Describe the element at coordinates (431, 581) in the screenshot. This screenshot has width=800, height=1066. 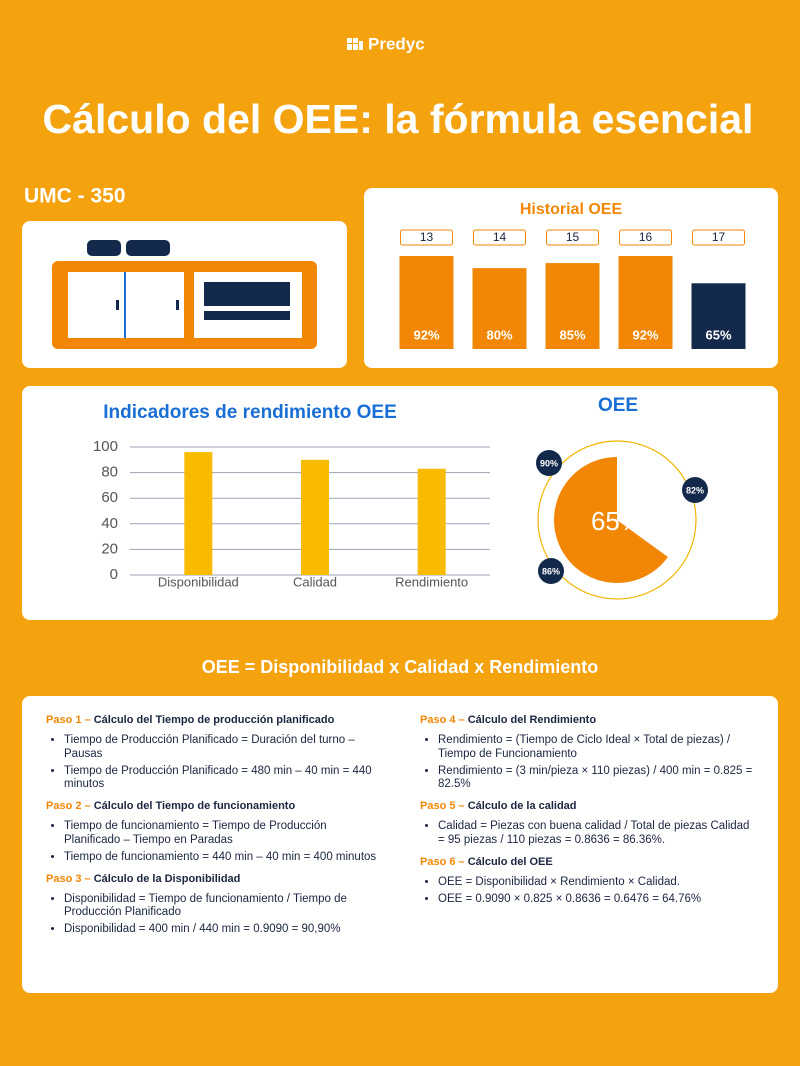
I see `x-tick-label: Rendimiento` at that location.